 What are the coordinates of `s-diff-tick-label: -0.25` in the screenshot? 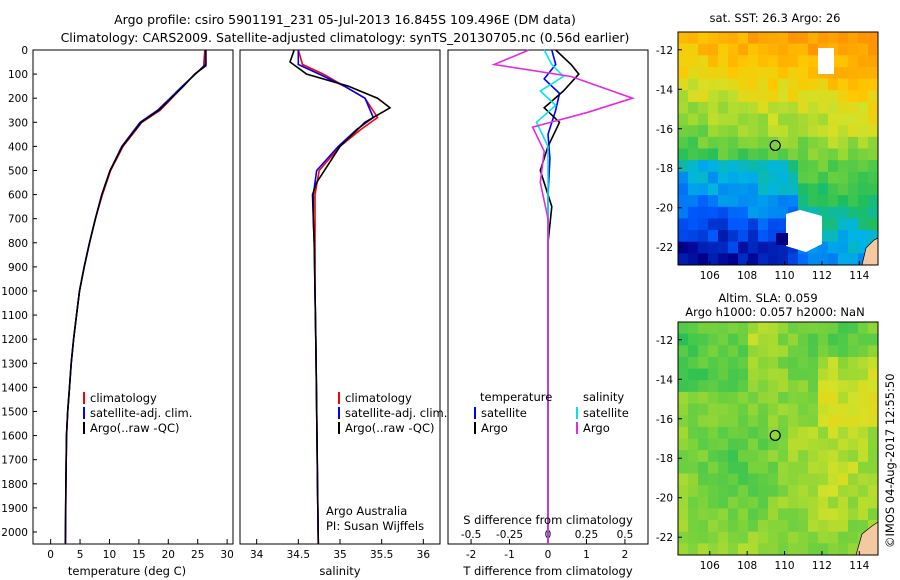 It's located at (509, 535).